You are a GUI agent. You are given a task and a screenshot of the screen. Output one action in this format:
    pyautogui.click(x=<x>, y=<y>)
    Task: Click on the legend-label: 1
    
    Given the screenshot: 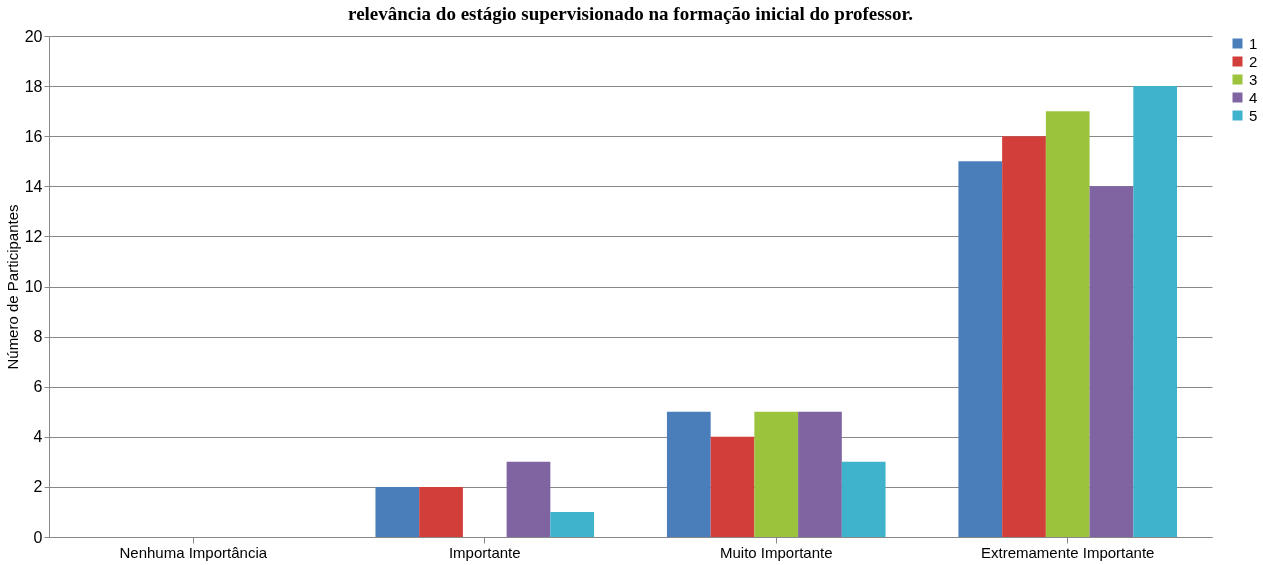 What is the action you would take?
    pyautogui.click(x=1253, y=43)
    